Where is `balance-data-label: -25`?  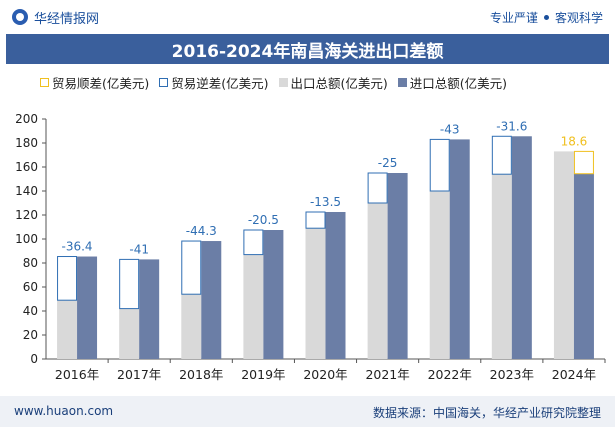
balance-data-label: -25 is located at coordinates (388, 163).